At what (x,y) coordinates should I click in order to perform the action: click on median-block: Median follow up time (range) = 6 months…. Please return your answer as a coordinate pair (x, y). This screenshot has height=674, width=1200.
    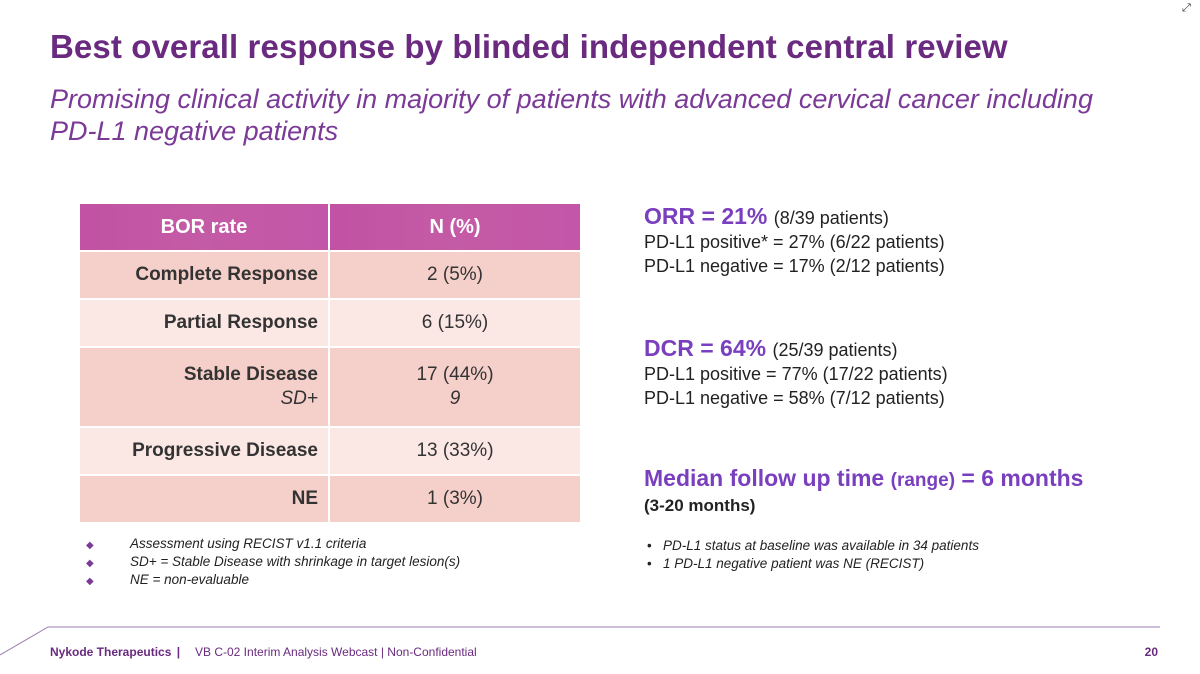
    Looking at the image, I should click on (863, 490).